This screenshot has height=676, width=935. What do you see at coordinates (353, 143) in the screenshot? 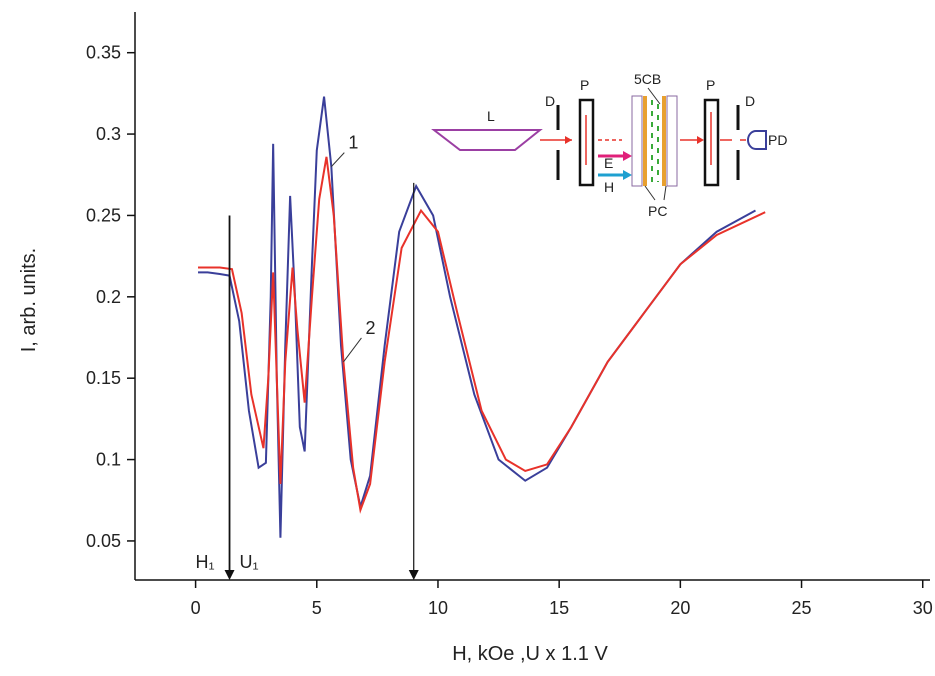
I see `series-label: 1` at bounding box center [353, 143].